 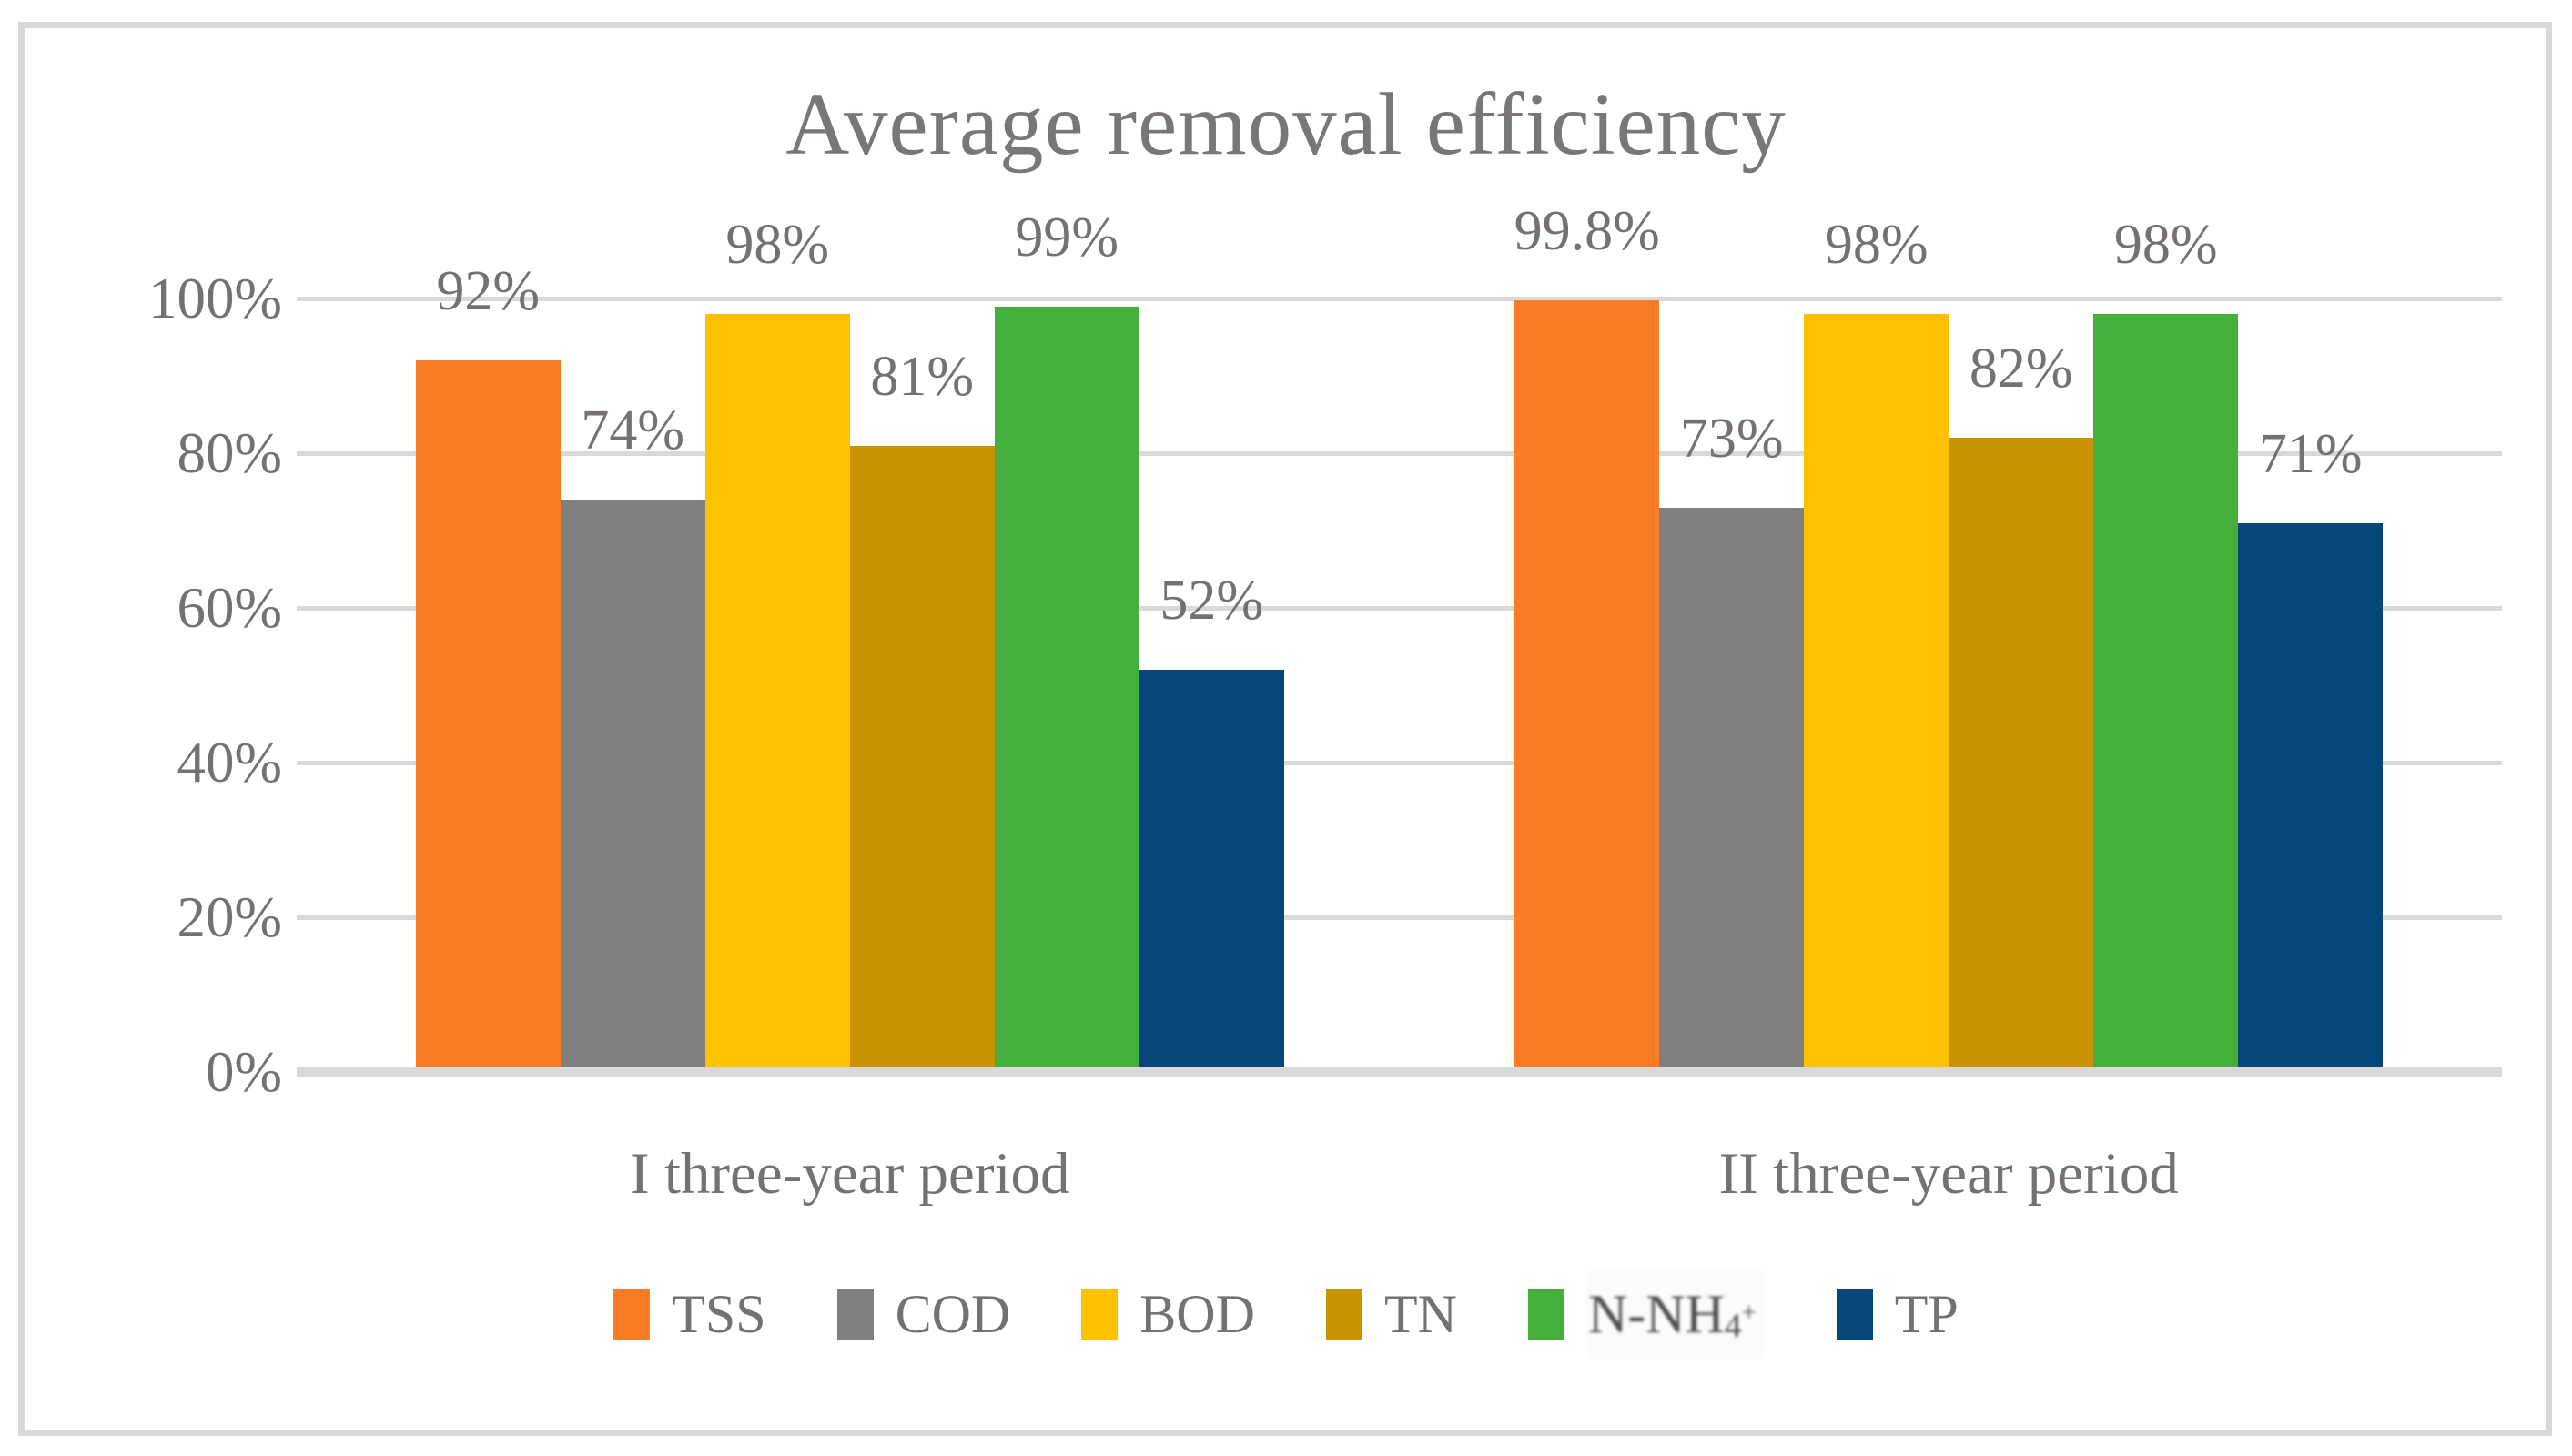 I want to click on bar-data-label: 73%, so click(x=1731, y=439).